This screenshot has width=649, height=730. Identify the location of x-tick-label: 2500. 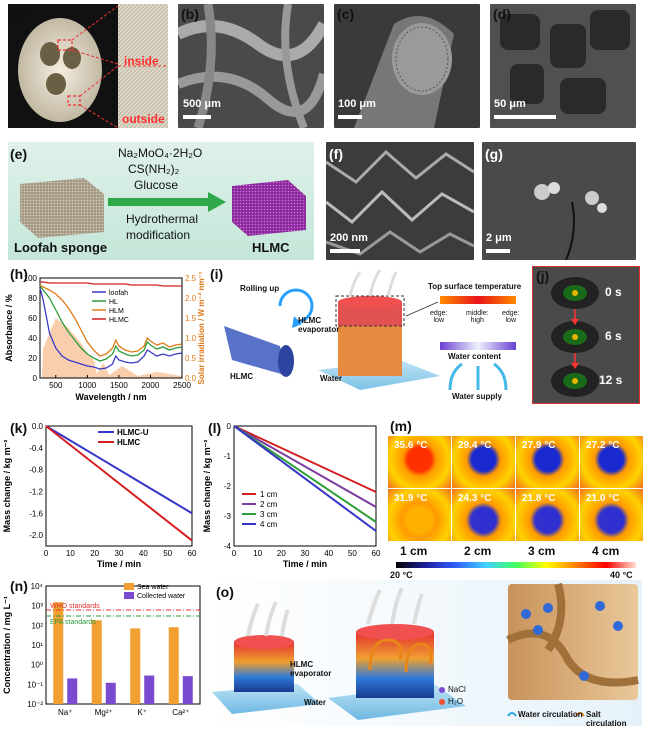
(182, 385).